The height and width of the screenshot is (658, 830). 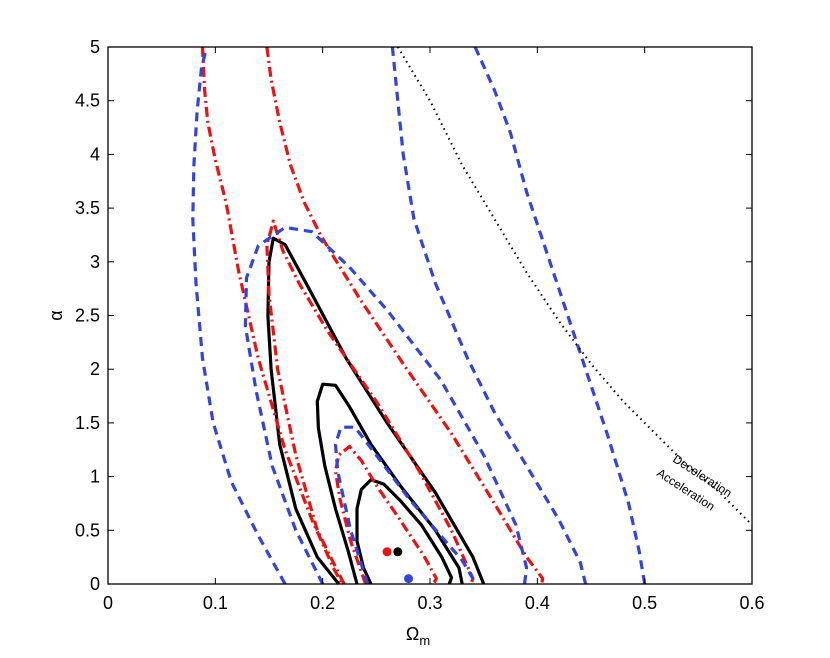 What do you see at coordinates (429, 603) in the screenshot?
I see `x-tick-label: 0.3` at bounding box center [429, 603].